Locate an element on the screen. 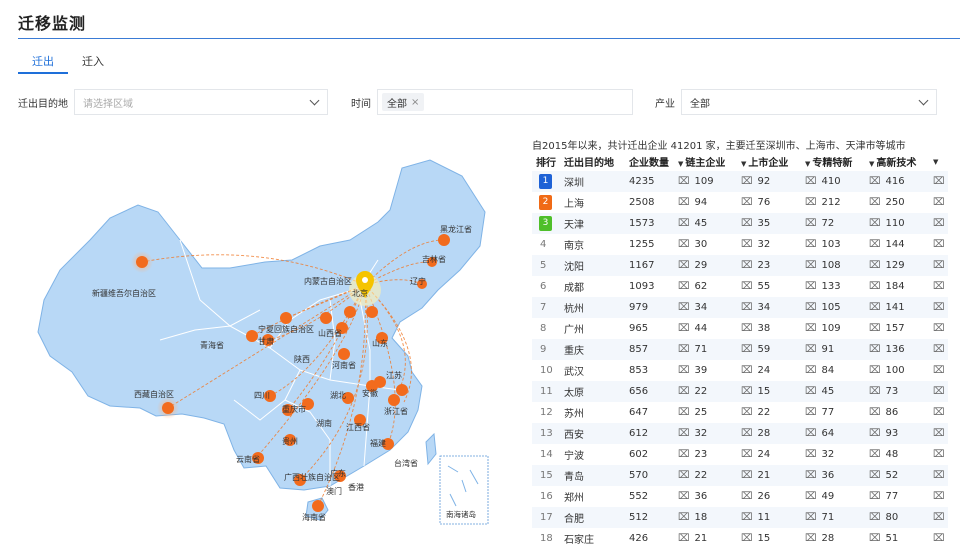 This screenshot has width=960, height=556. industry-select: 全部 is located at coordinates (809, 102).